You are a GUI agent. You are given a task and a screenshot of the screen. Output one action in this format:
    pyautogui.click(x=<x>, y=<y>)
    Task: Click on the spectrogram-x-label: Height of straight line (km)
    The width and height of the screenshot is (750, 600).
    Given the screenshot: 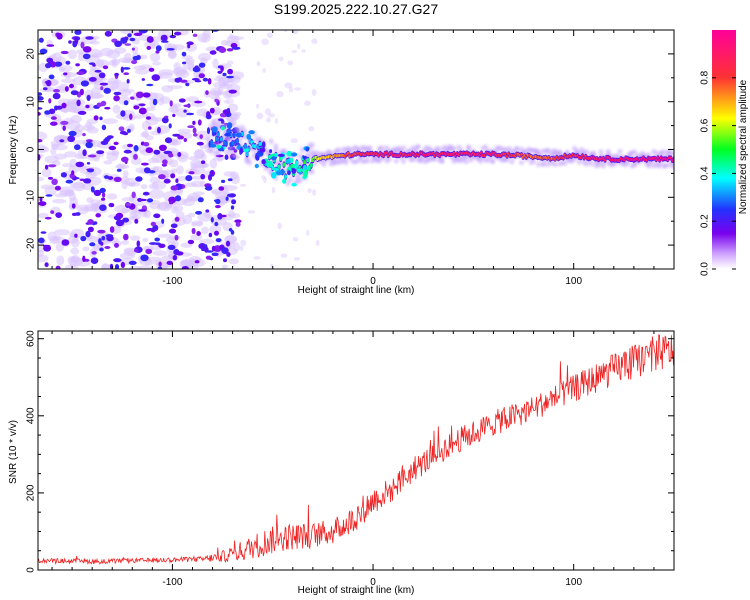 What is the action you would take?
    pyautogui.click(x=356, y=290)
    